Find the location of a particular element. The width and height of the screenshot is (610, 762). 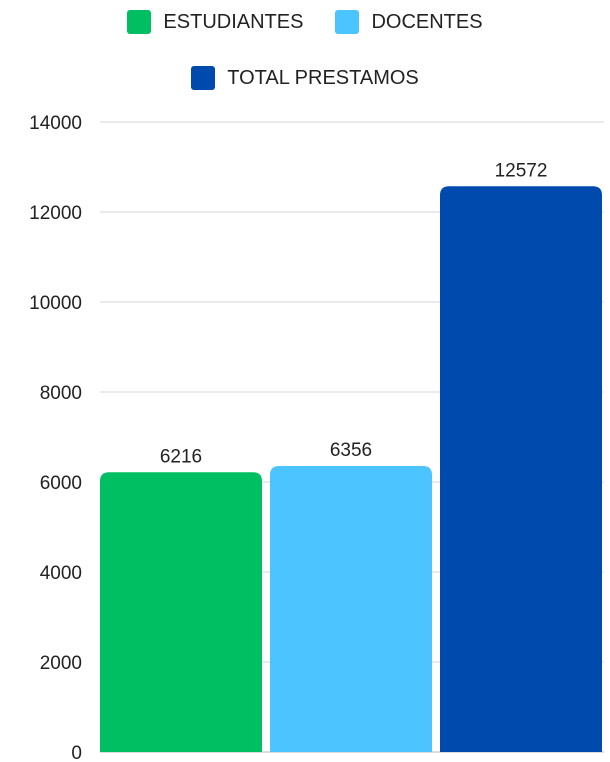

legend-label-estudiantes: ESTUDIANTES is located at coordinates (233, 21).